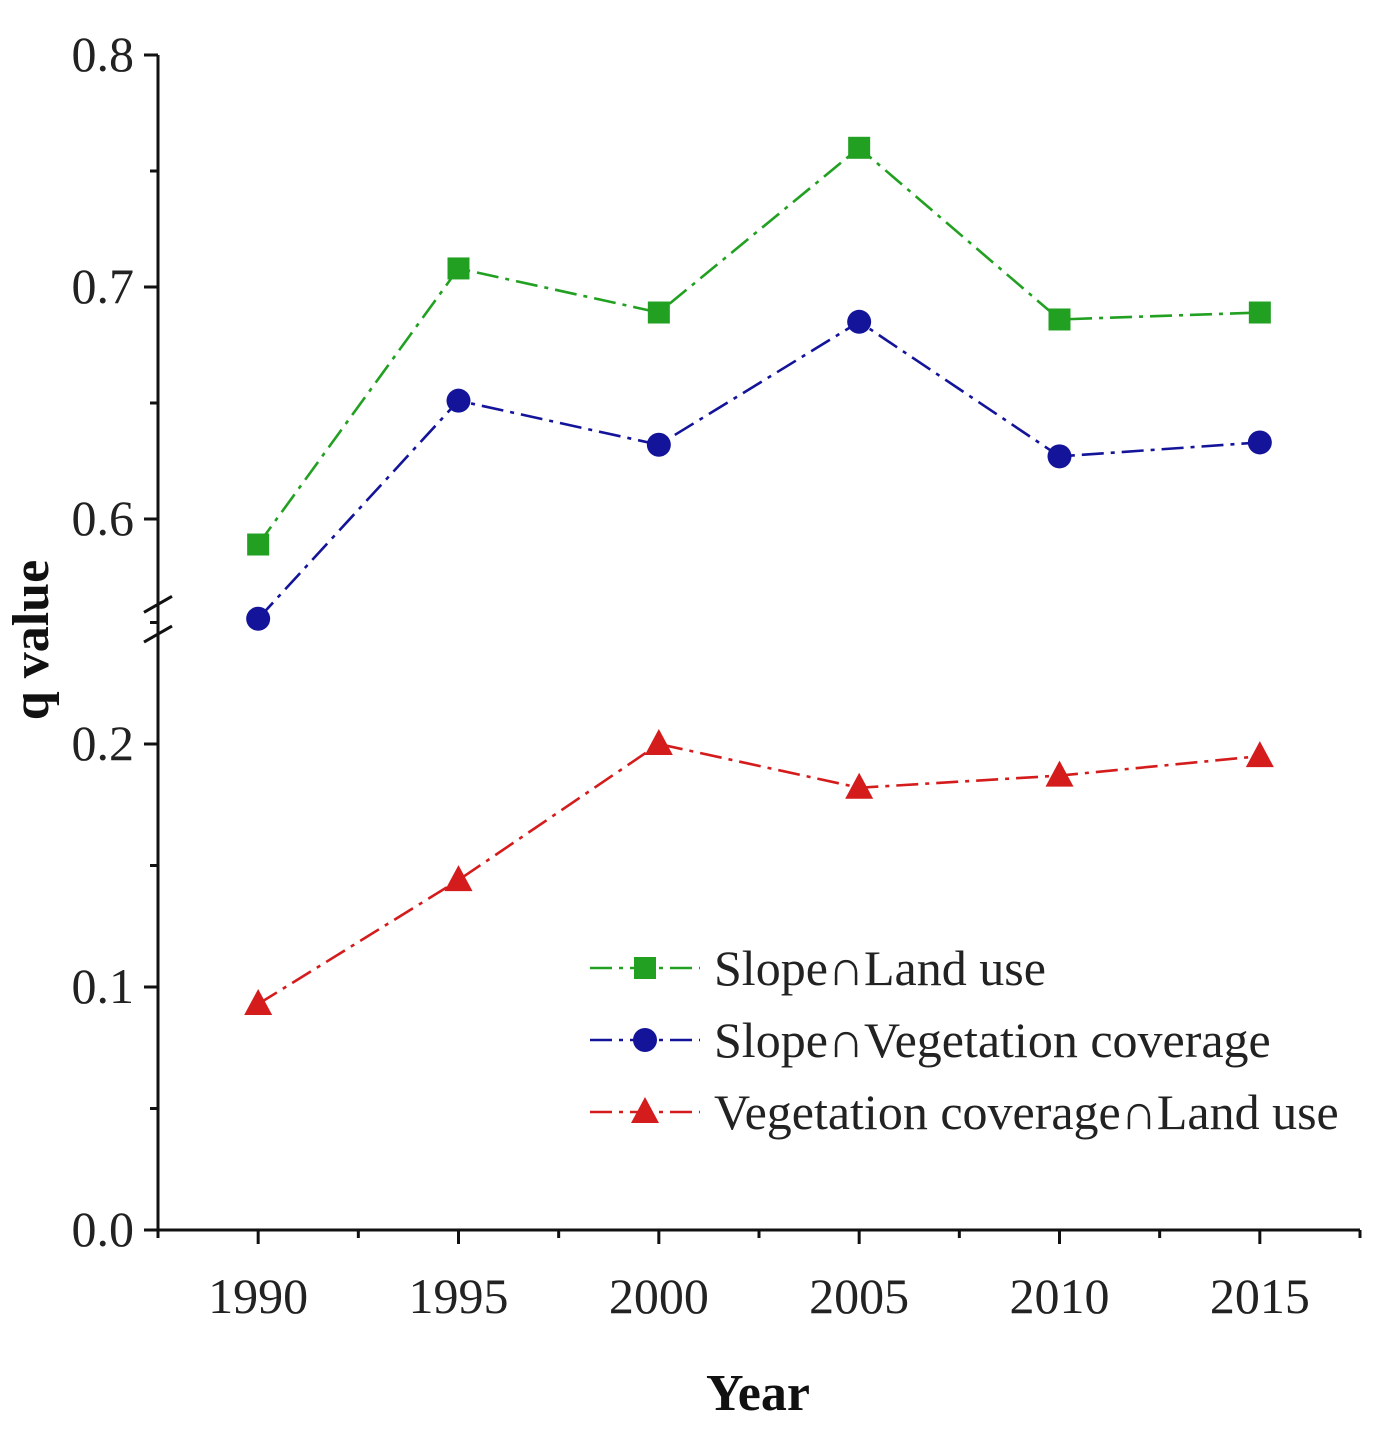  I want to click on x-tick-label: 2005, so click(859, 1296).